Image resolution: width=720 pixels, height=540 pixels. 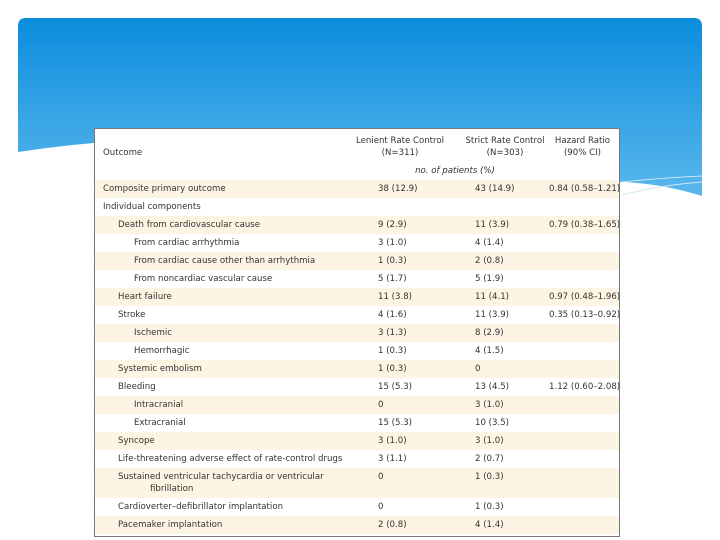 I want to click on outcome-label: Pacemaker implantation, so click(x=170, y=525).